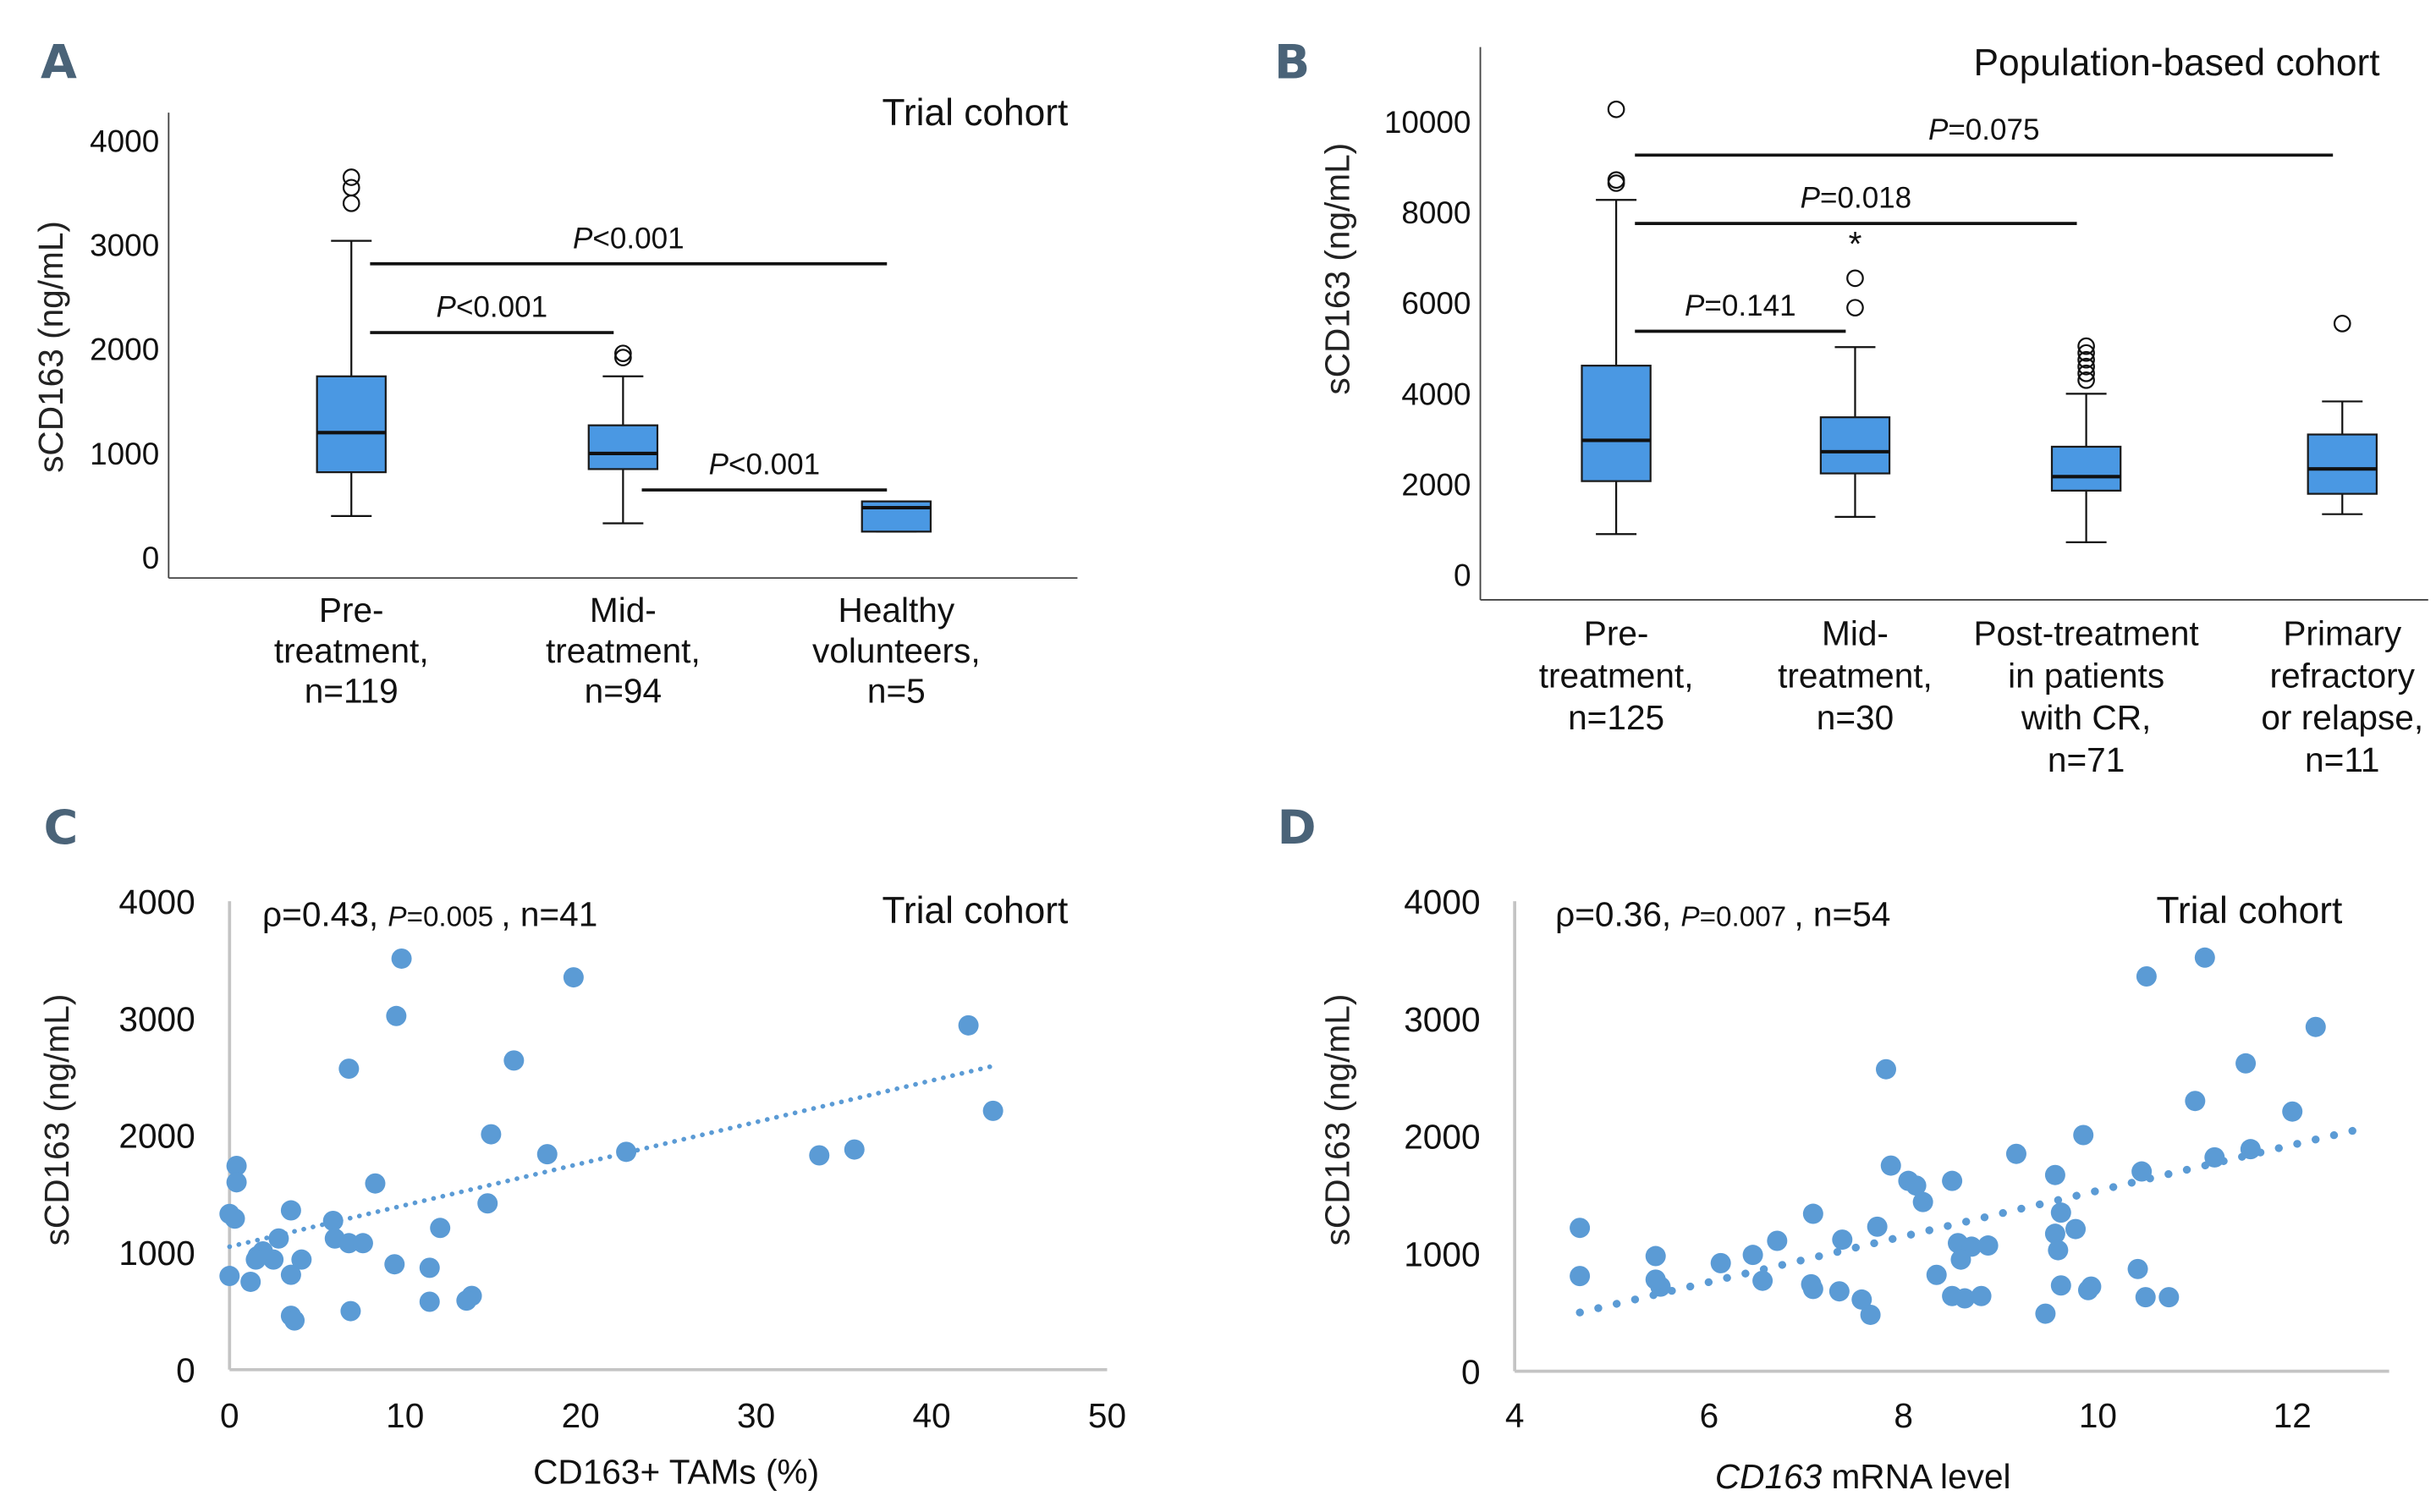 This screenshot has height=1512, width=2436. Describe the element at coordinates (1748, 918) in the screenshot. I see `p-value: =0.007` at that location.